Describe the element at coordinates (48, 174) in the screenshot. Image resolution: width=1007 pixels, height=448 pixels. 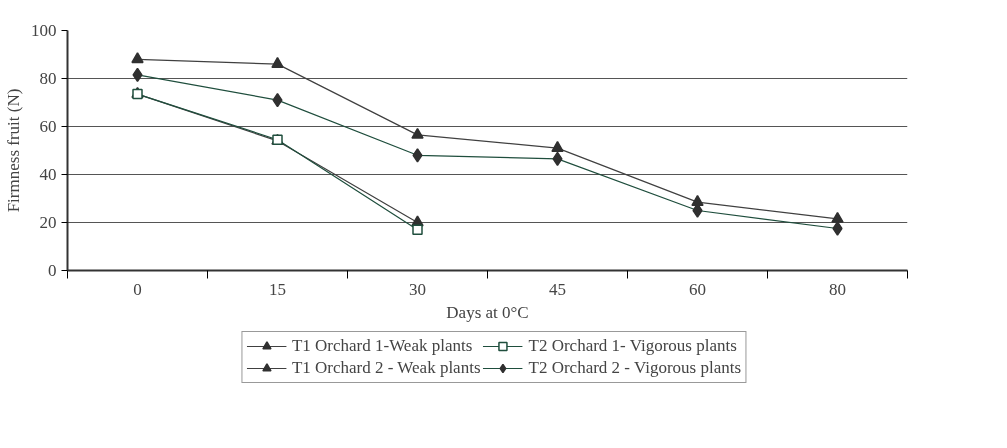
I see `y-tick-label: 40` at that location.